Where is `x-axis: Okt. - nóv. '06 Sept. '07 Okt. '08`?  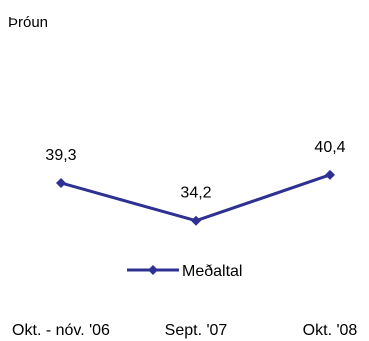 x-axis: Okt. - nóv. '06 Sept. '07 Okt. '08 is located at coordinates (184, 330).